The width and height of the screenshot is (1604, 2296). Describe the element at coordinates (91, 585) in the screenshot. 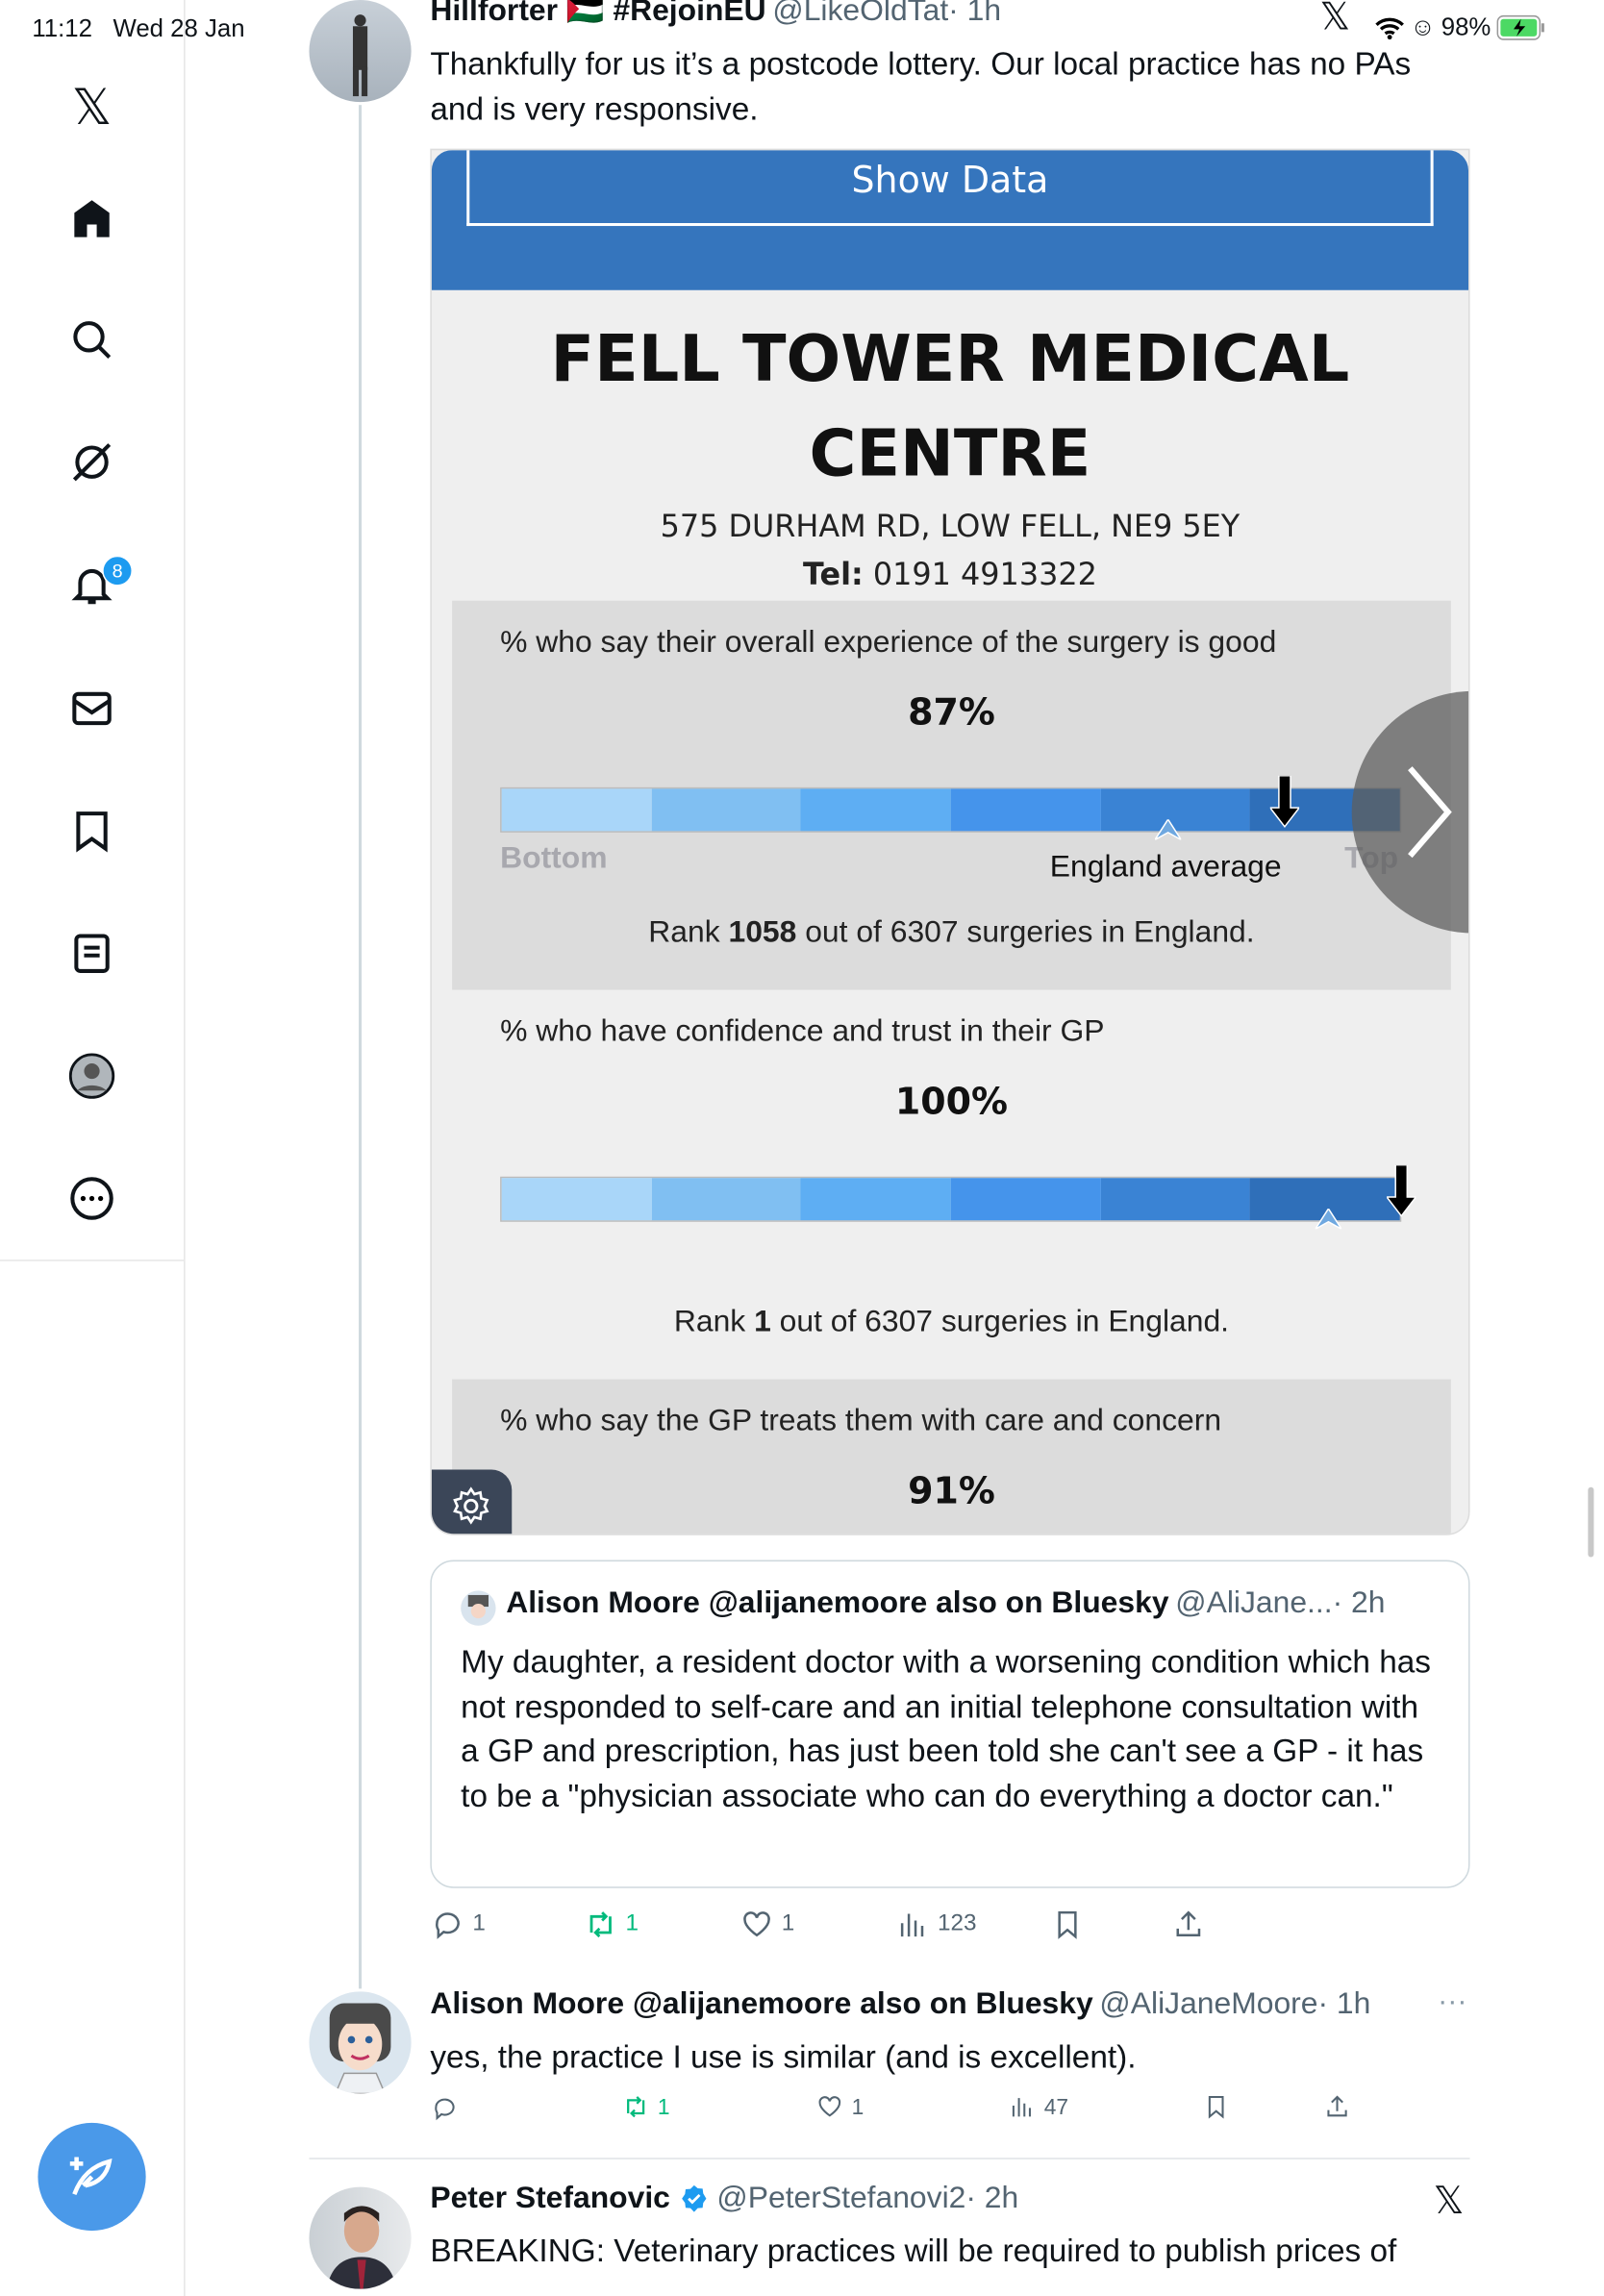

I see `notifications-bell-icon` at that location.